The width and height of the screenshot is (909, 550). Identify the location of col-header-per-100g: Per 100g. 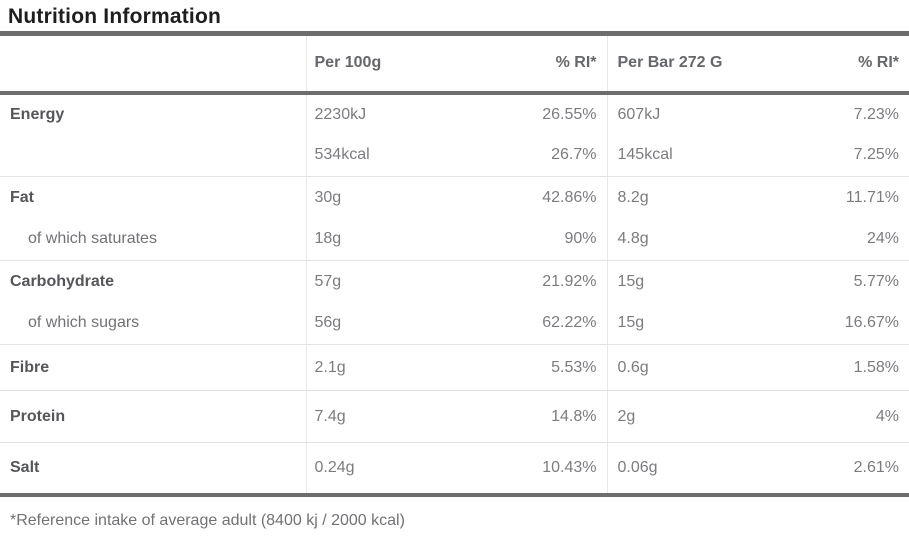
(380, 64).